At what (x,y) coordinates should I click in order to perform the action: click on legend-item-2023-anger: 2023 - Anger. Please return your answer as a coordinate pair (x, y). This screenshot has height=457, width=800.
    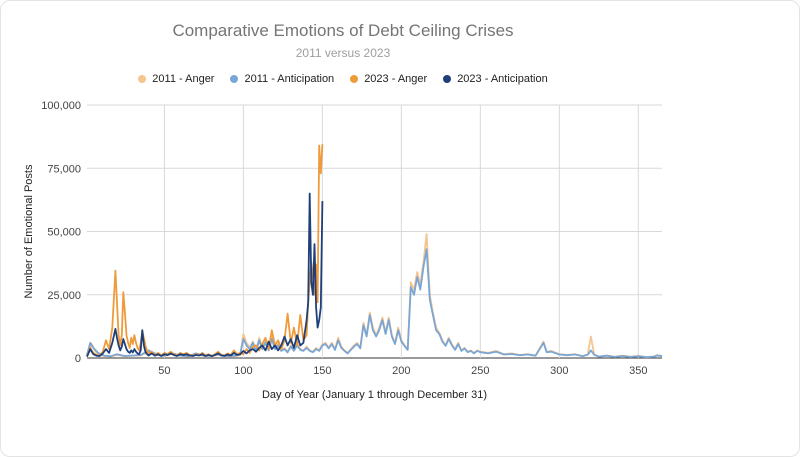
    Looking at the image, I should click on (388, 79).